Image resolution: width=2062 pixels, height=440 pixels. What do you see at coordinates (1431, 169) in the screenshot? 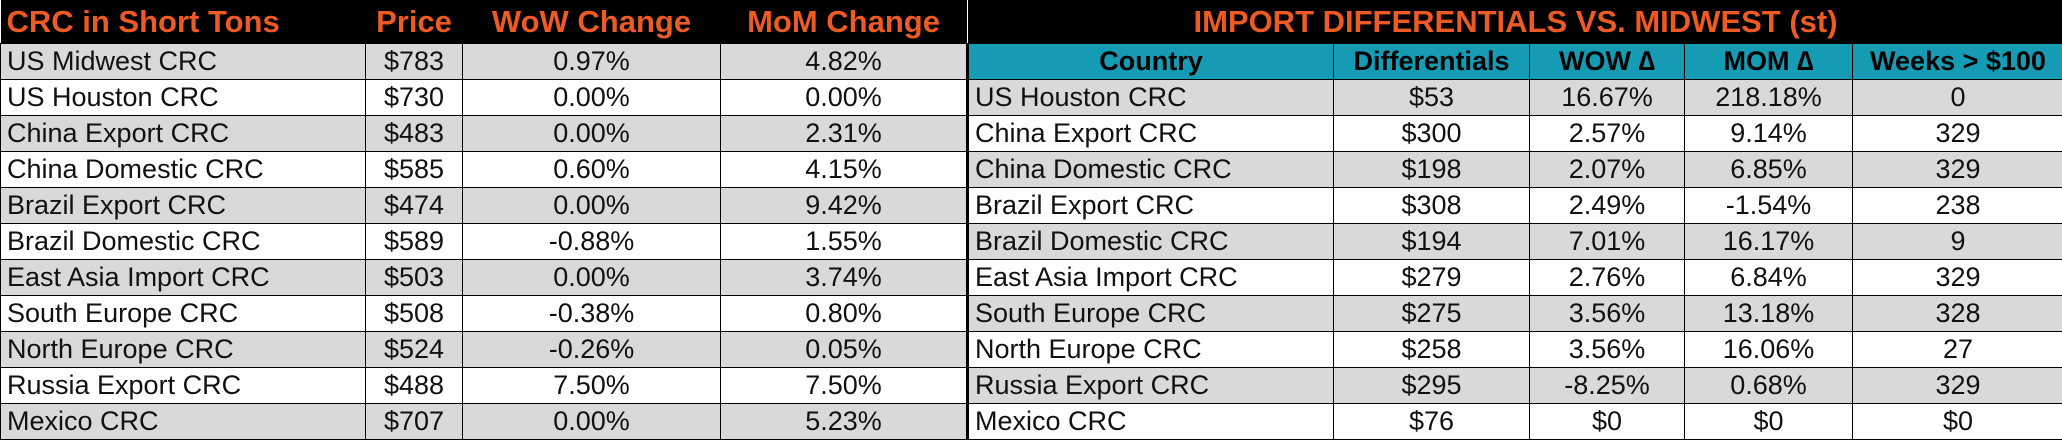
I see `row-value: $198` at bounding box center [1431, 169].